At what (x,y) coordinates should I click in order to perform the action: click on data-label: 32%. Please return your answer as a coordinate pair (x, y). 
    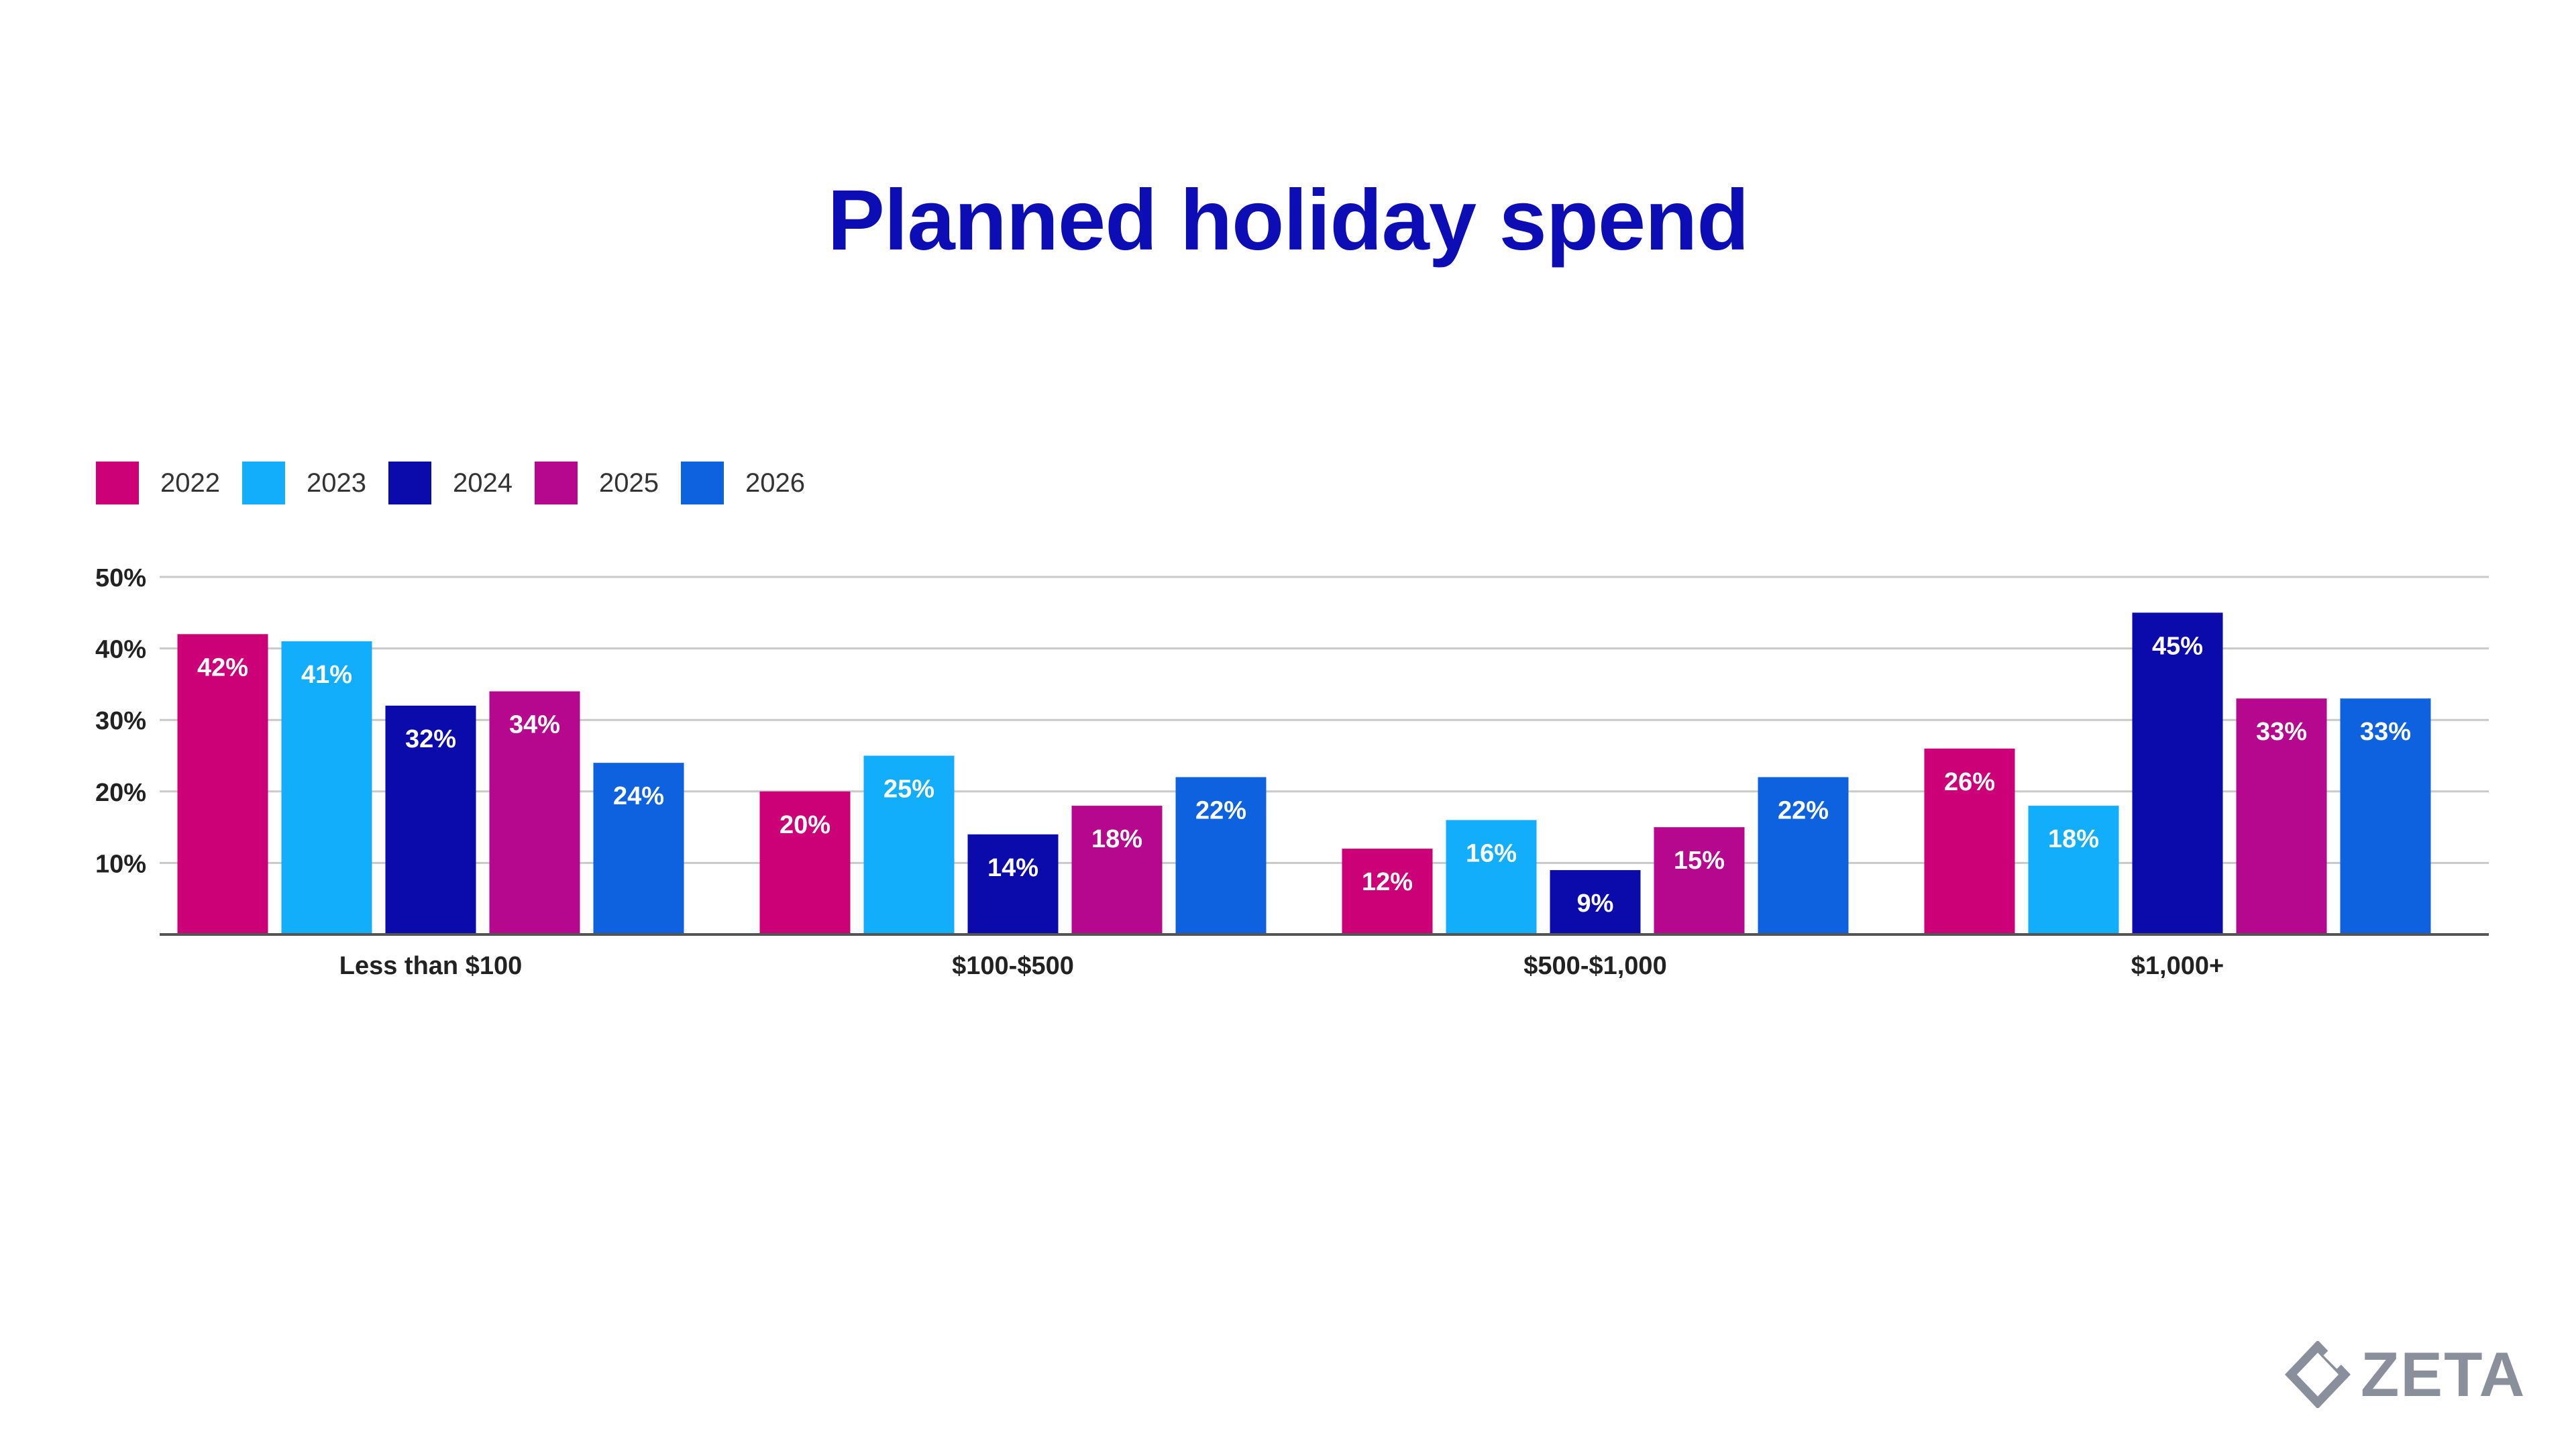
    Looking at the image, I should click on (430, 739).